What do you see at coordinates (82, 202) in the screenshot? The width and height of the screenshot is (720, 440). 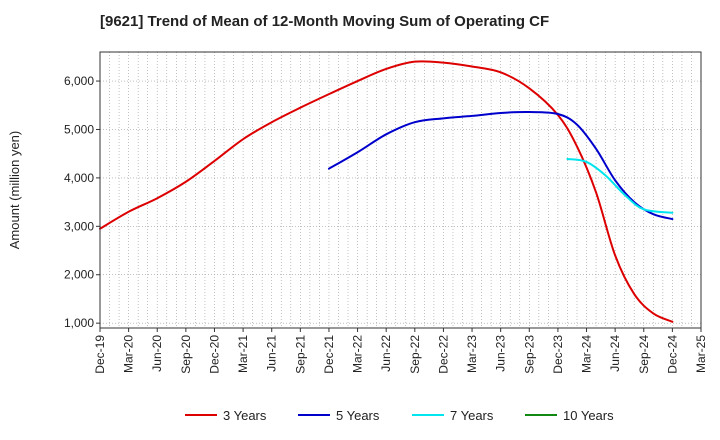 I see `y-axis-ticks: 1,000 2,000 3,000 4,000 5,000 6,000` at bounding box center [82, 202].